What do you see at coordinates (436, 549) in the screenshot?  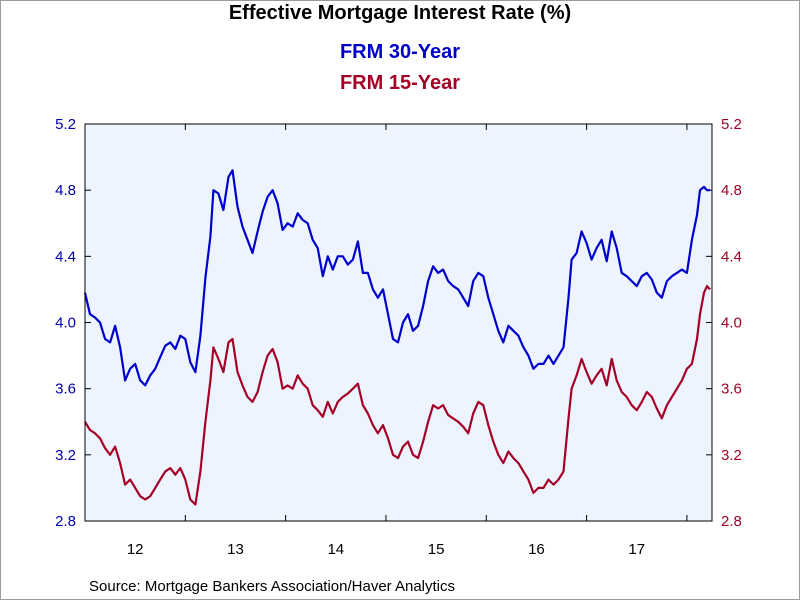 I see `x-tick-label: 15` at bounding box center [436, 549].